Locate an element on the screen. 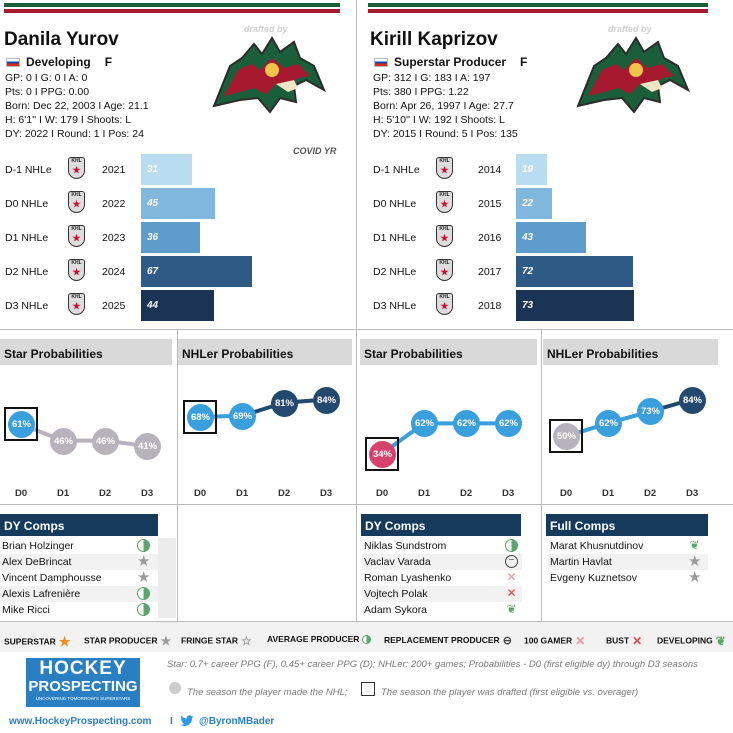 The width and height of the screenshot is (733, 733). comp-name: Alexis Lafrenière is located at coordinates (41, 594).